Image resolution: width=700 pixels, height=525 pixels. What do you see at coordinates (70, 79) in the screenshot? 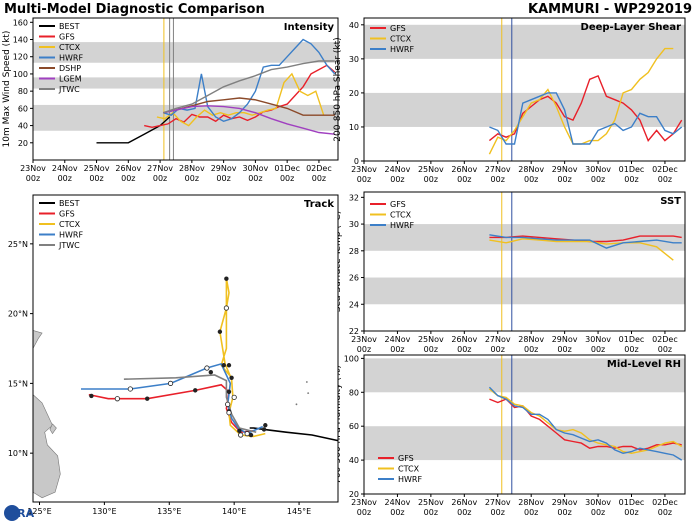
I see `intensity-legend-label: LGEM` at bounding box center [70, 79].